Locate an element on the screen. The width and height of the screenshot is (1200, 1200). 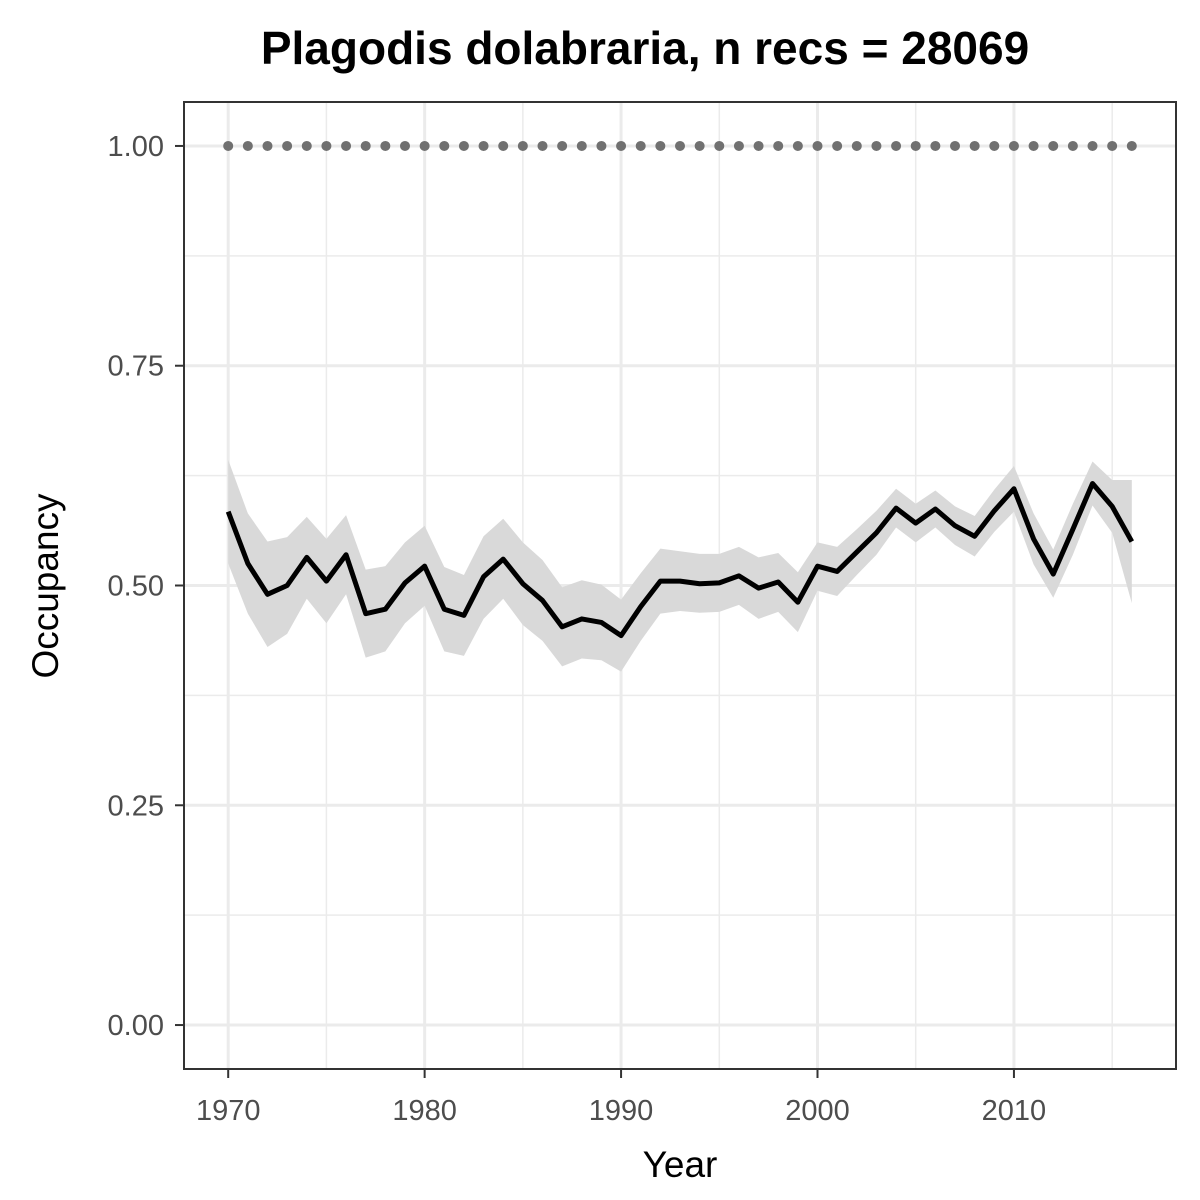
y-axis: 0.00 0.25 0.50 0.75 1.00 is located at coordinates (146, 586).